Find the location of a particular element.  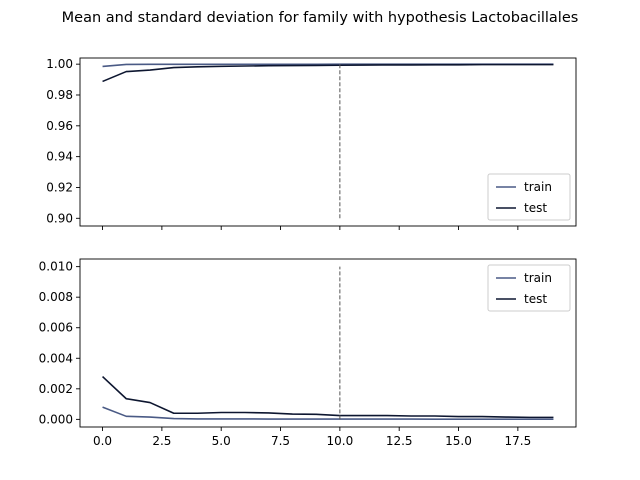

y-tick-label: 0.98 is located at coordinates (59, 95).